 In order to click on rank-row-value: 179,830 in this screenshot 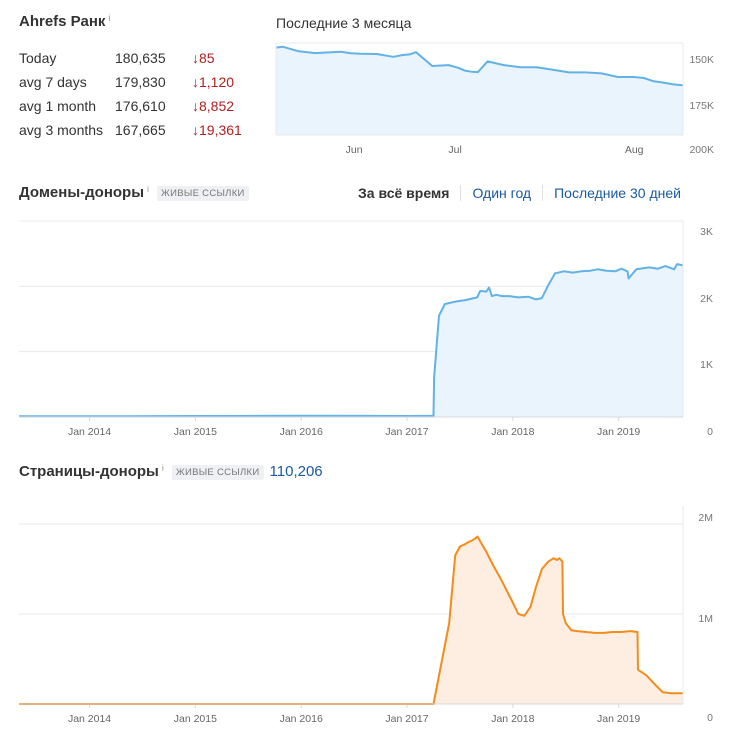, I will do `click(140, 82)`.